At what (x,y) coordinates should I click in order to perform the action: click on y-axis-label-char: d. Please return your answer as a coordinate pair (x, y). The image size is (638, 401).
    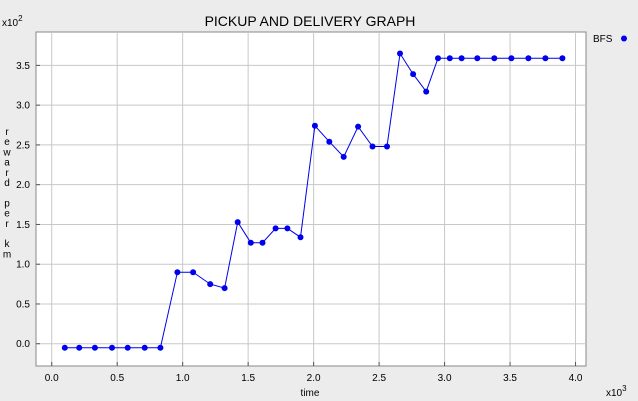
    Looking at the image, I should click on (7, 183).